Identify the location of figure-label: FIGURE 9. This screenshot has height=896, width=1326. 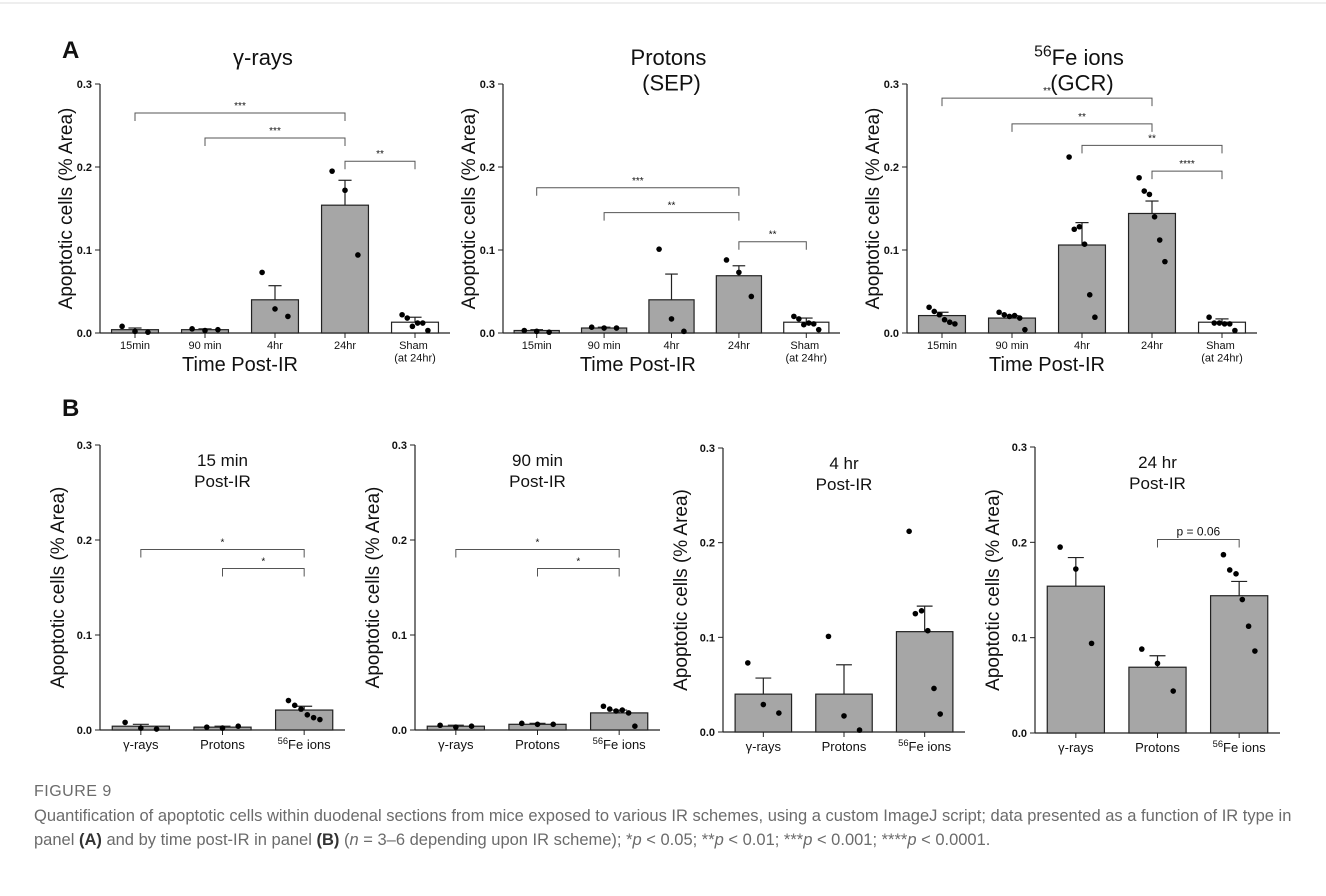
(73, 791).